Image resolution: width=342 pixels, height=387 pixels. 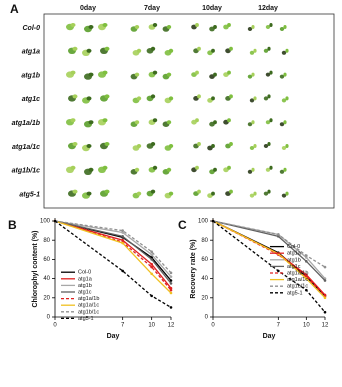 I want to click on x-tick-label: 7, so click(x=279, y=326).